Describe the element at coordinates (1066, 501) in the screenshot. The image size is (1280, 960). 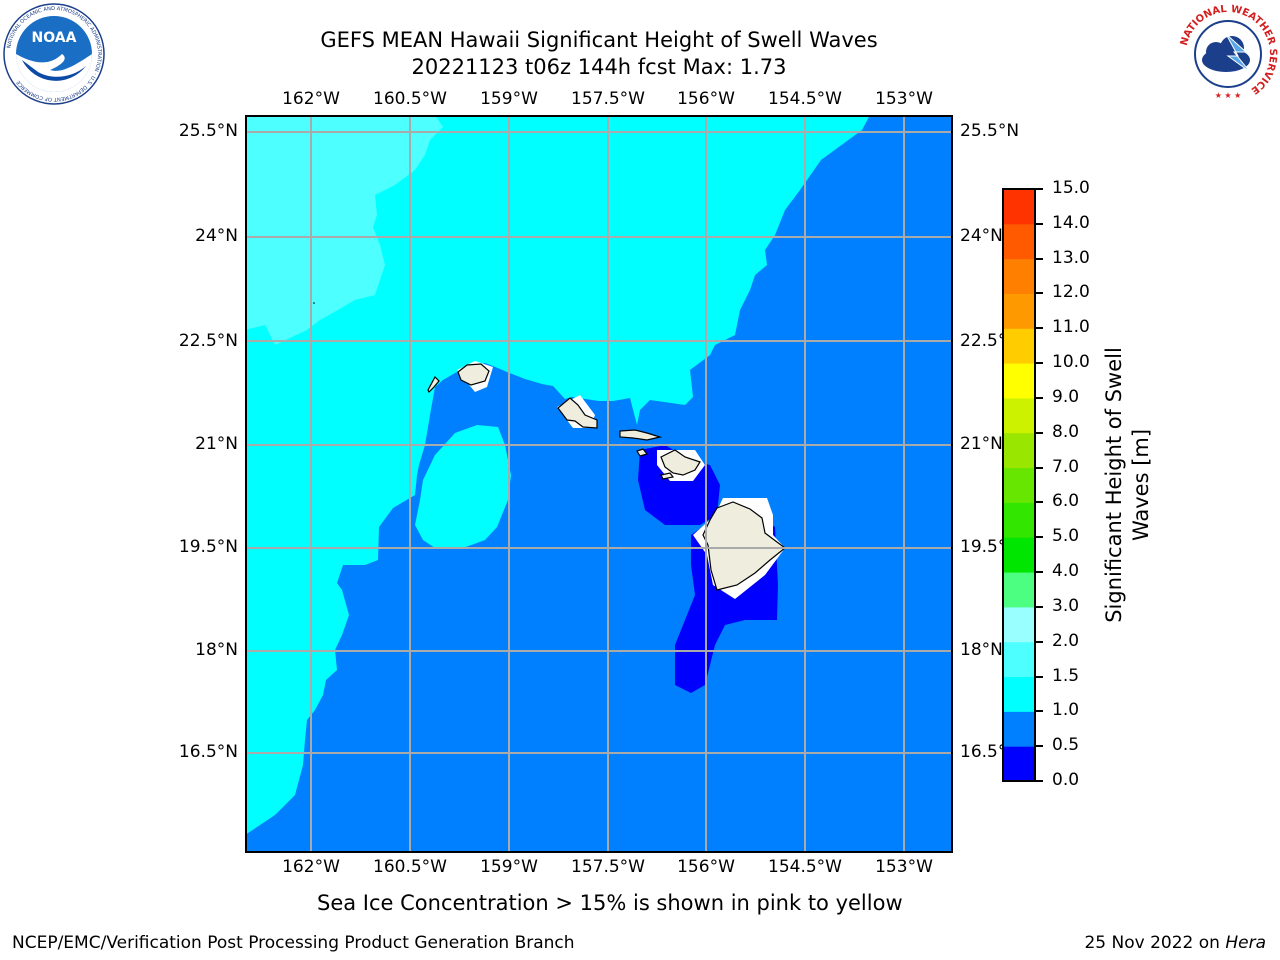
I see `colorbar-tick-label: 6.0` at that location.